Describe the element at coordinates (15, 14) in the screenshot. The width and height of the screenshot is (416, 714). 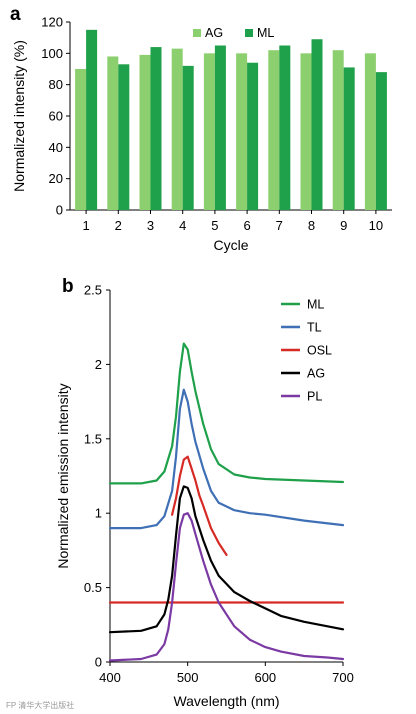
I see `panel-a-letter: a` at that location.